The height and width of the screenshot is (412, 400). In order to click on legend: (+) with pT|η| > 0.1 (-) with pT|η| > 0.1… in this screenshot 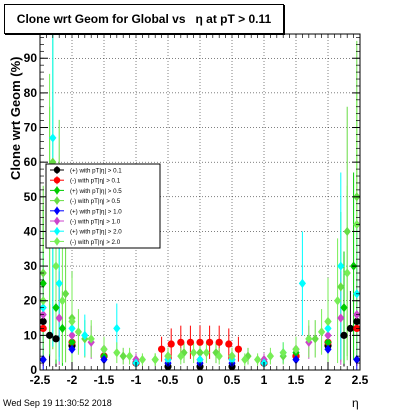, I will do `click(103, 206)`.